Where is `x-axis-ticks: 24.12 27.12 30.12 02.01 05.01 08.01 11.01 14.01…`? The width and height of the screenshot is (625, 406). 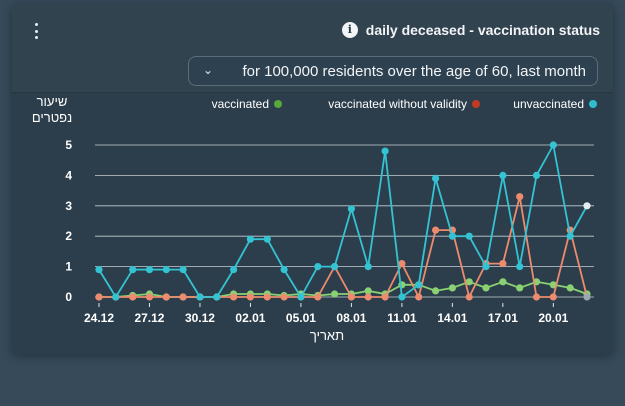
x-axis-ticks: 24.12 27.12 30.12 02.01 05.01 08.01 11.01 14.01… is located at coordinates (326, 314).